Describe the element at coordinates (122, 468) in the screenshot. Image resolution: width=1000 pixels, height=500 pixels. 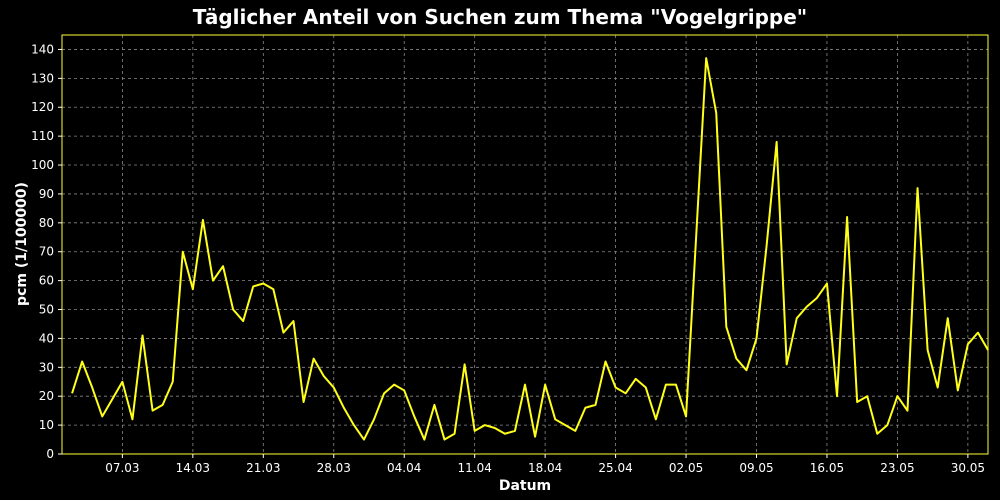
I see `x-tick-label: 07.03` at that location.